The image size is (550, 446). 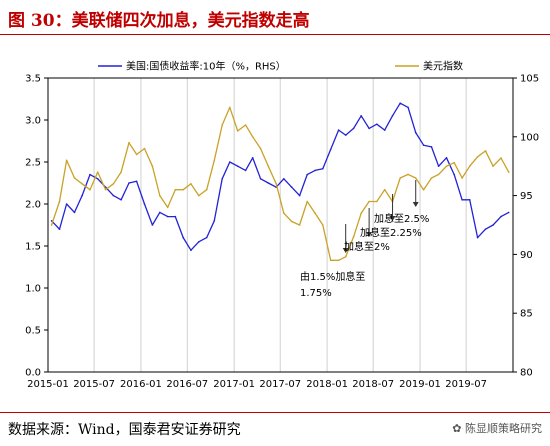 I want to click on source-note: 数据来源：Wind，国泰君安证券研究, so click(x=124, y=430).